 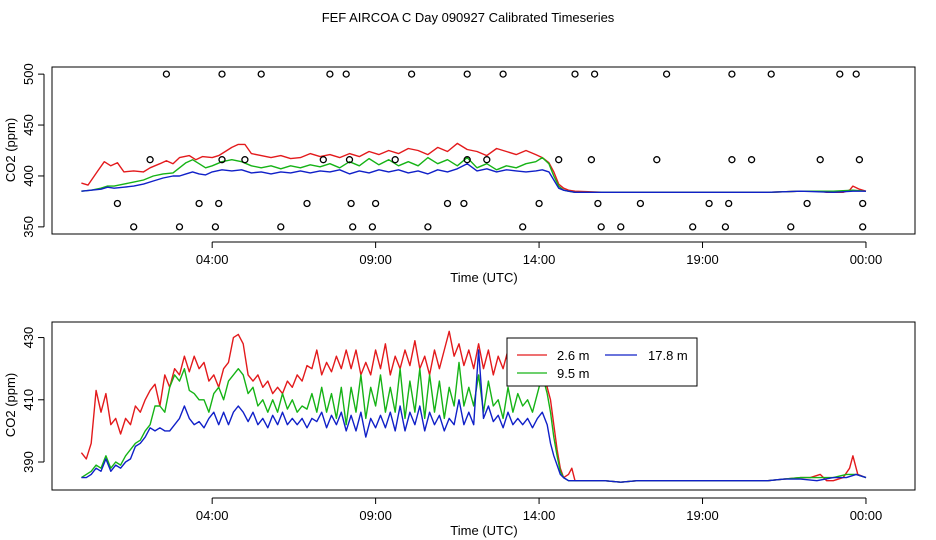 I want to click on top-y-axis: 350 400 450 500, so click(x=33, y=150).